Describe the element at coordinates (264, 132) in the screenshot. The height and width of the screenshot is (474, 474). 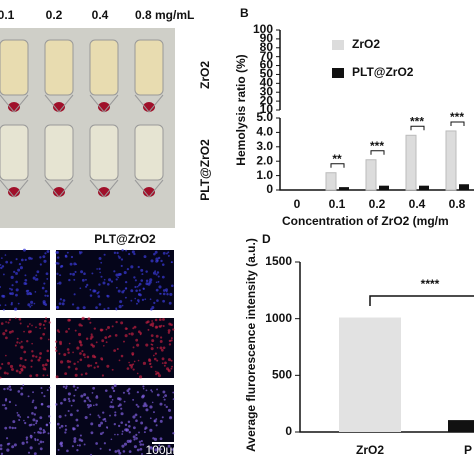
I see `y-tick-label: 4.0` at that location.